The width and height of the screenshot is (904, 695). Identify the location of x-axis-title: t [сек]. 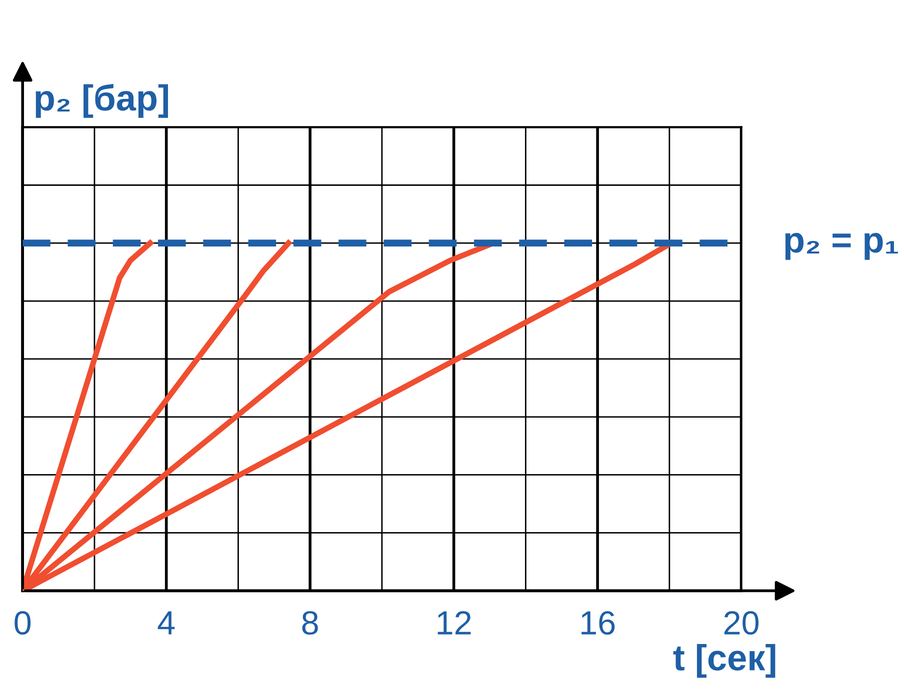
(724, 661).